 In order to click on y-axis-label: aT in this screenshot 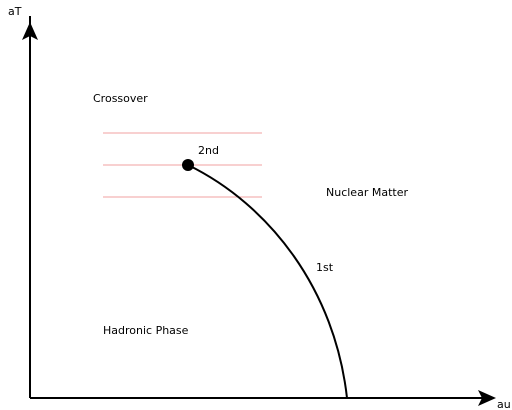, I will do `click(15, 11)`.